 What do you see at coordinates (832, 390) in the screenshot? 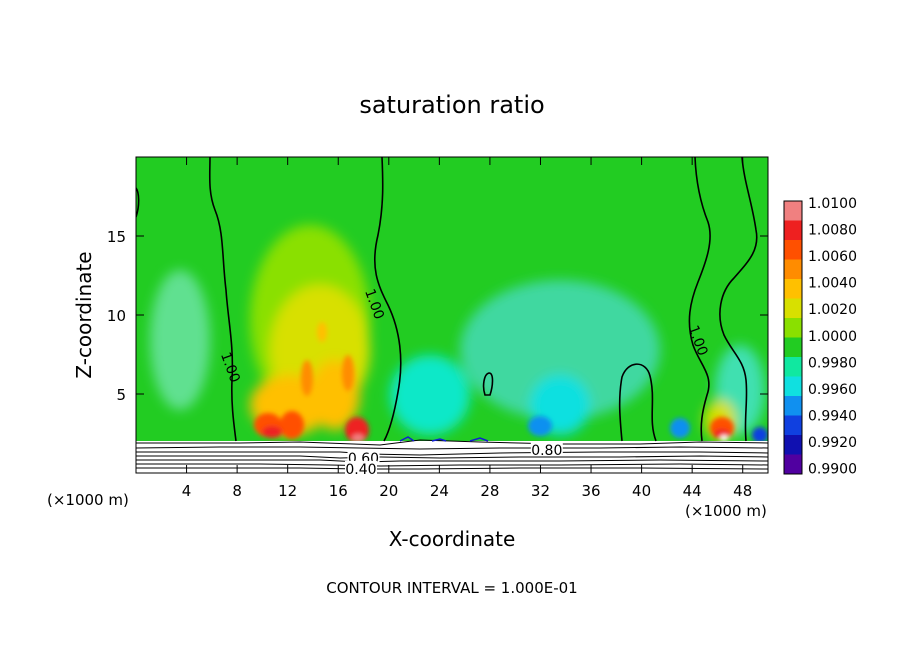
I see `colorbar-label: 0.9960` at bounding box center [832, 390].